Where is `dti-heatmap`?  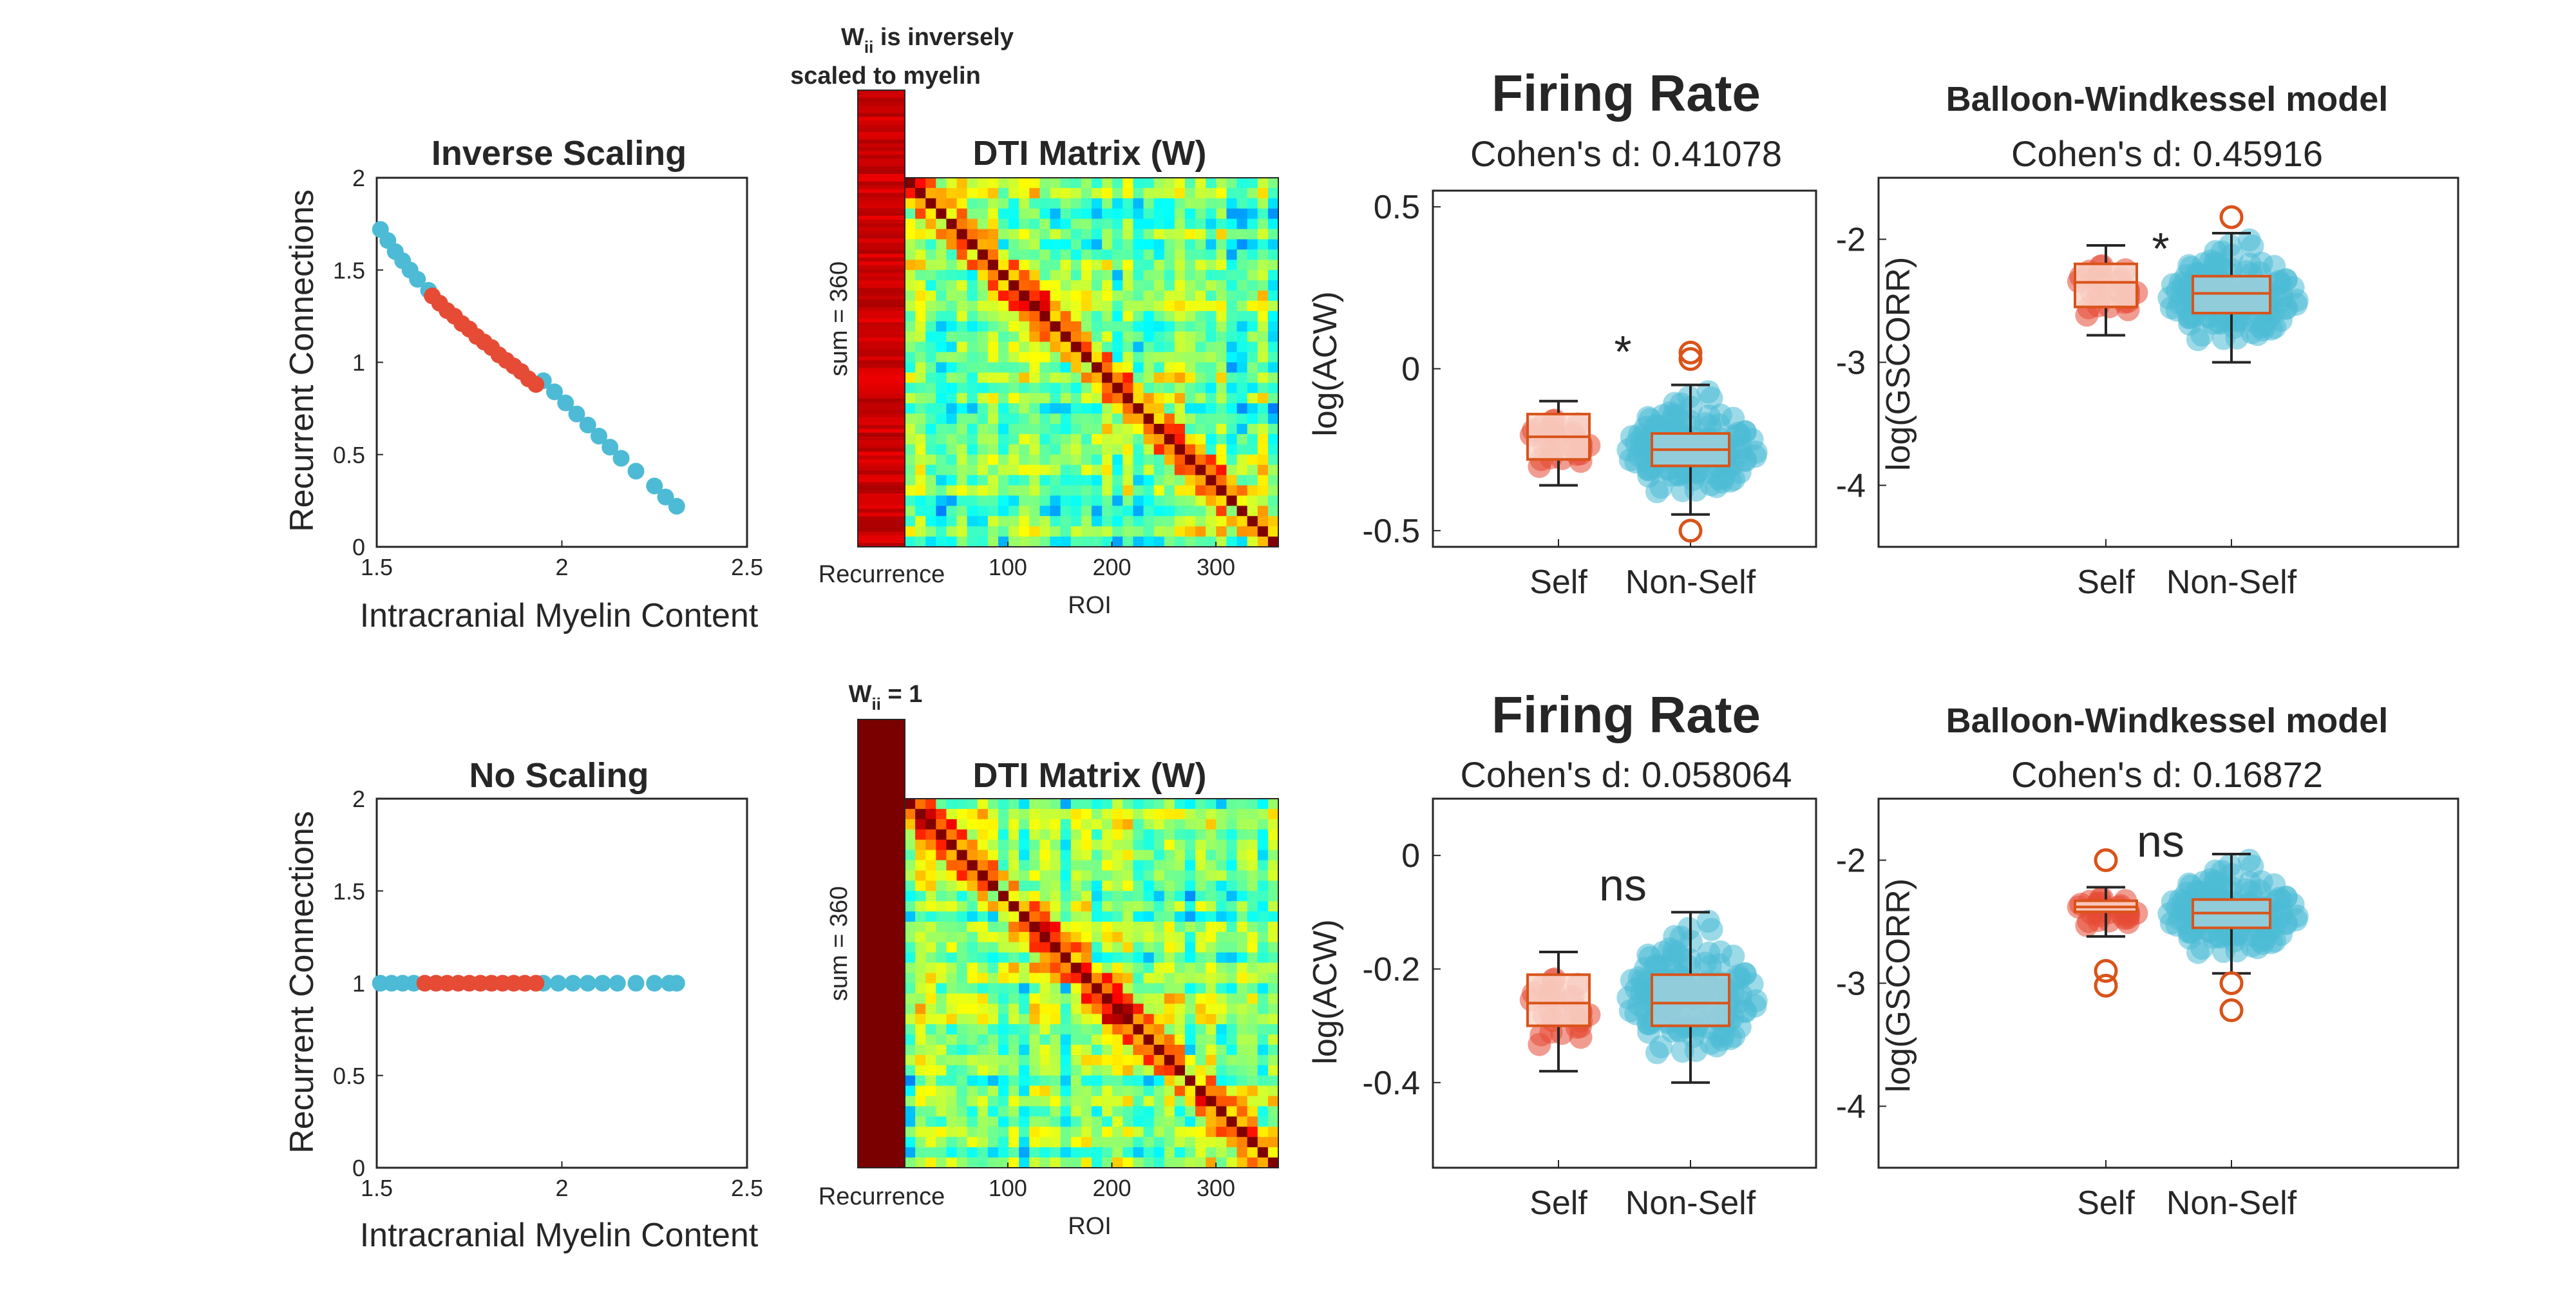
dti-heatmap is located at coordinates (1092, 362).